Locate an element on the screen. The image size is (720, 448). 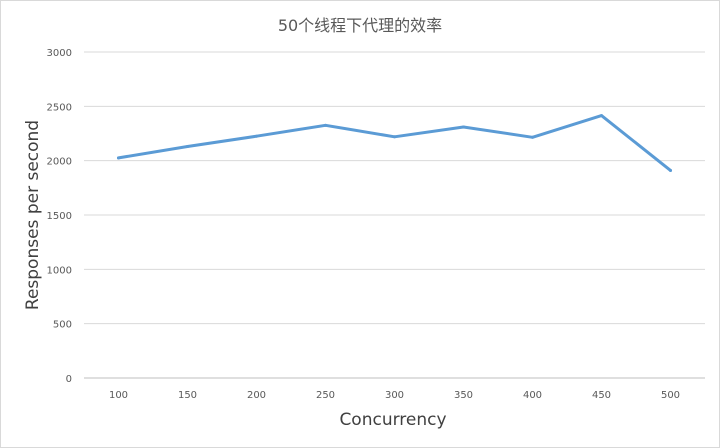
y-tick-labels: 0 500 1000 1500 2000 2500 3000 is located at coordinates (59, 216).